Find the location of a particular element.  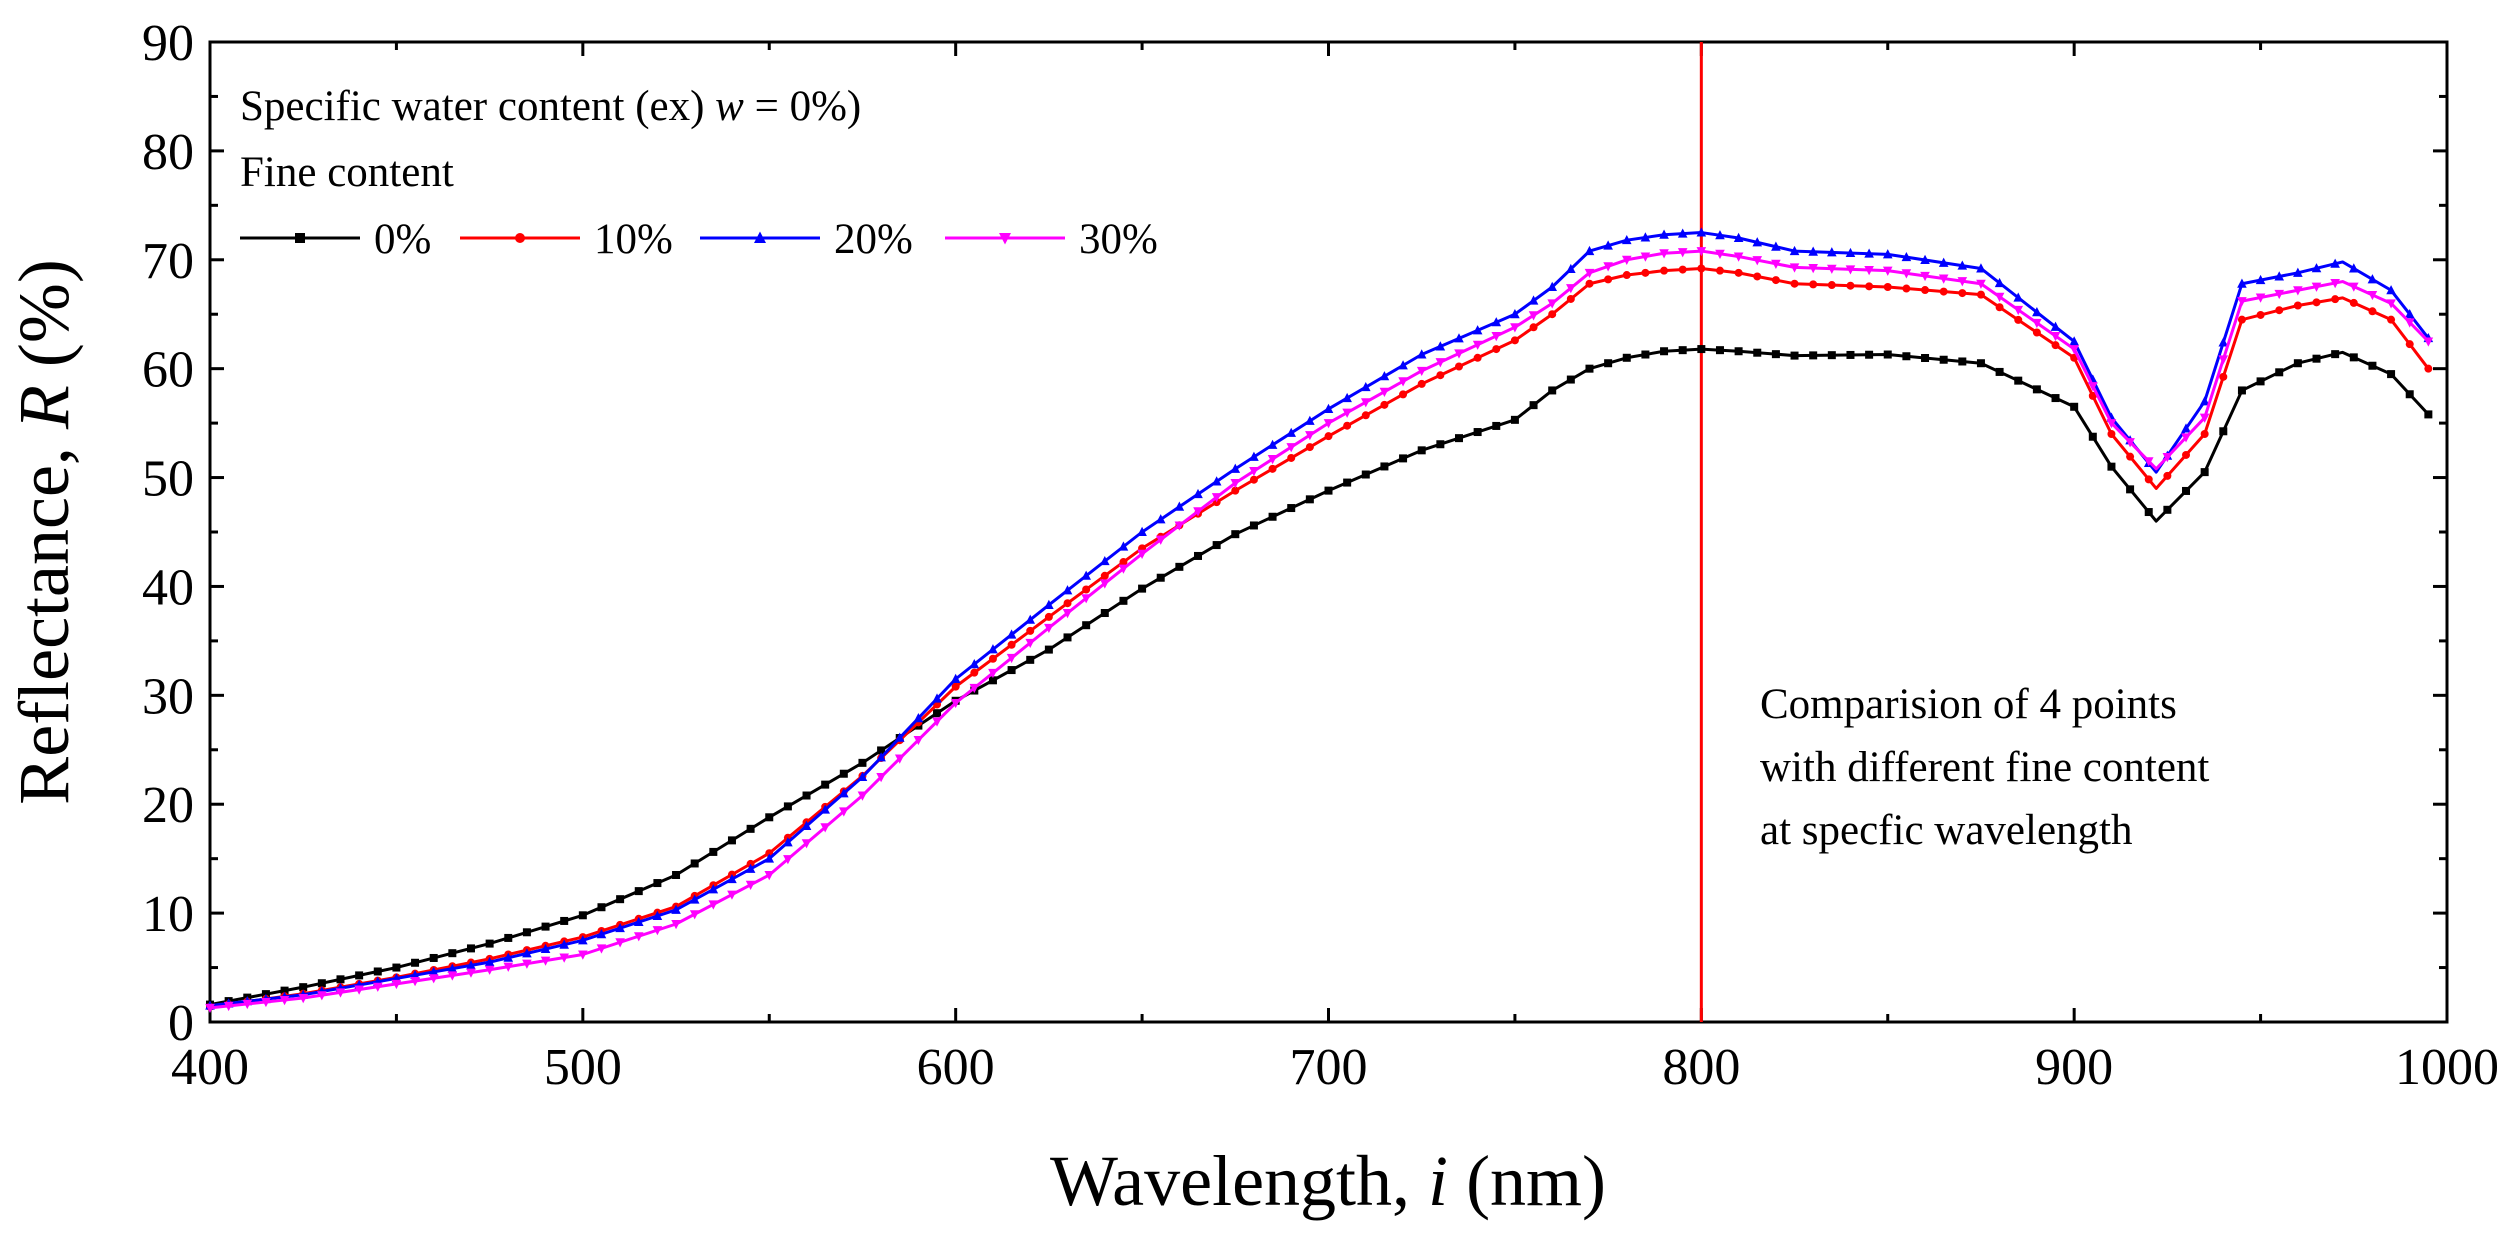

y-tick-label: 20 is located at coordinates (168, 805).